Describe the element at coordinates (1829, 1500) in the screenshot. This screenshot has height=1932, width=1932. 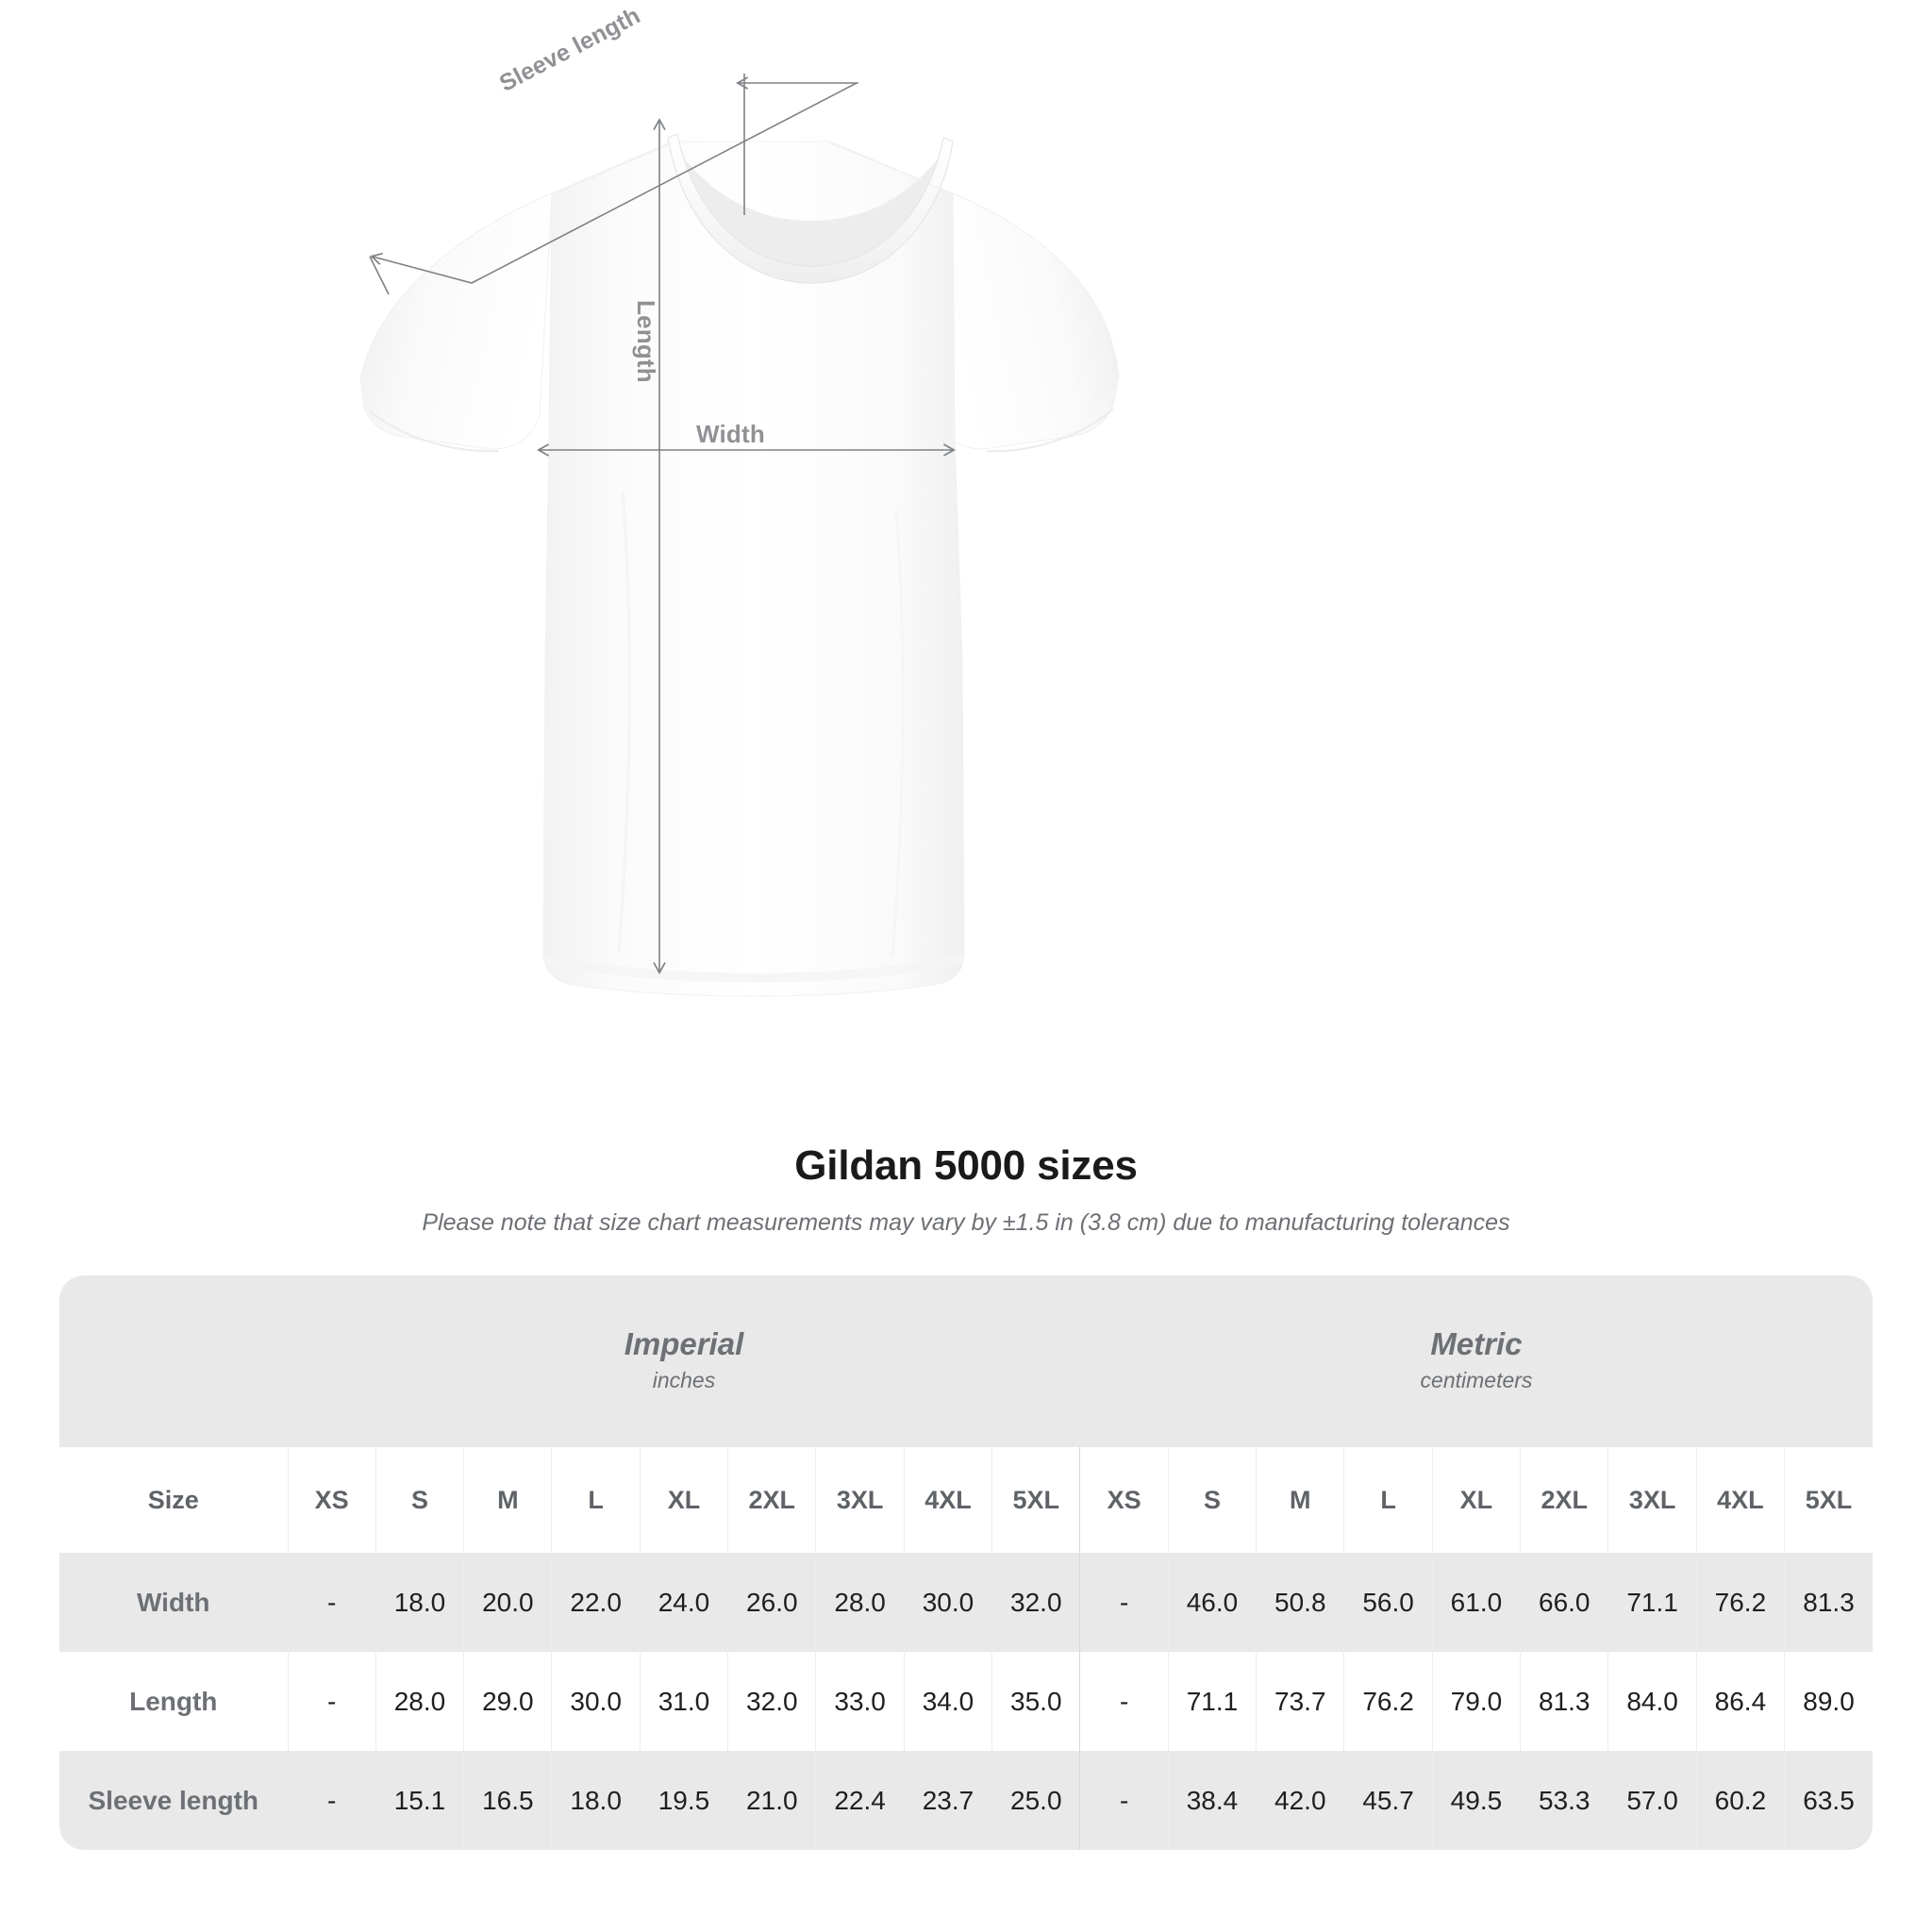
I see `size-header-metric-5xl: 5XL` at that location.